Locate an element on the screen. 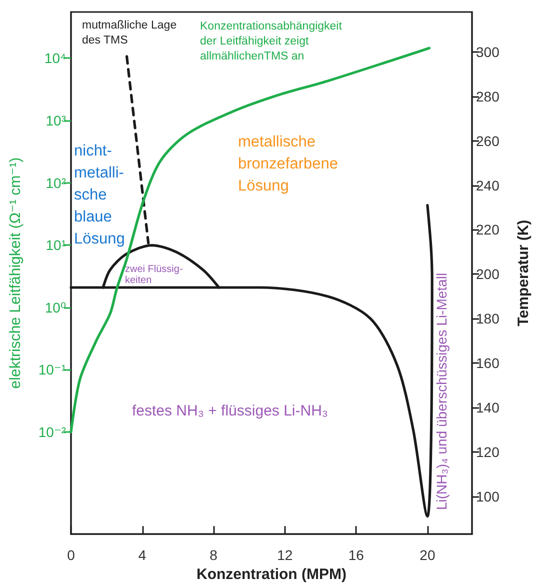 This screenshot has height=587, width=544. x-tick-label: 4 is located at coordinates (142, 555).